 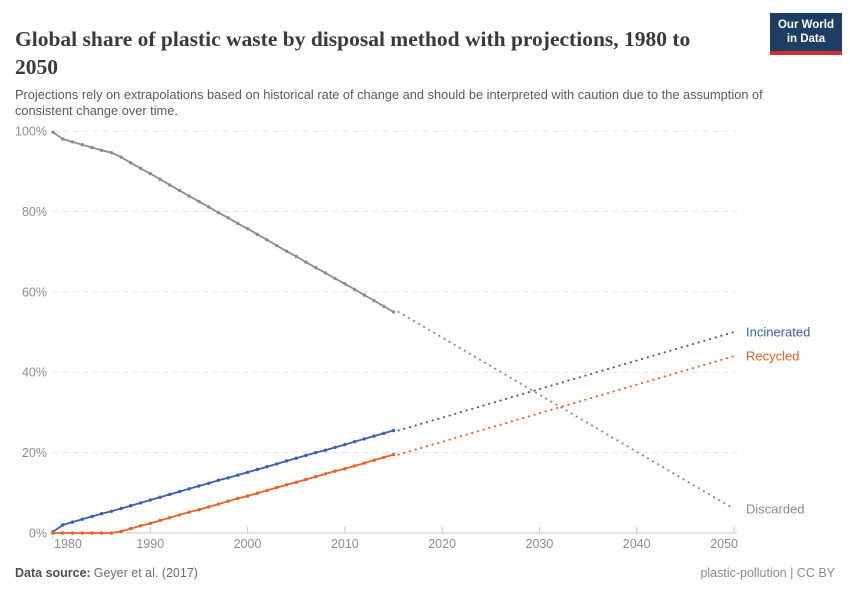 I want to click on series-line-incinerated, so click(x=223, y=481).